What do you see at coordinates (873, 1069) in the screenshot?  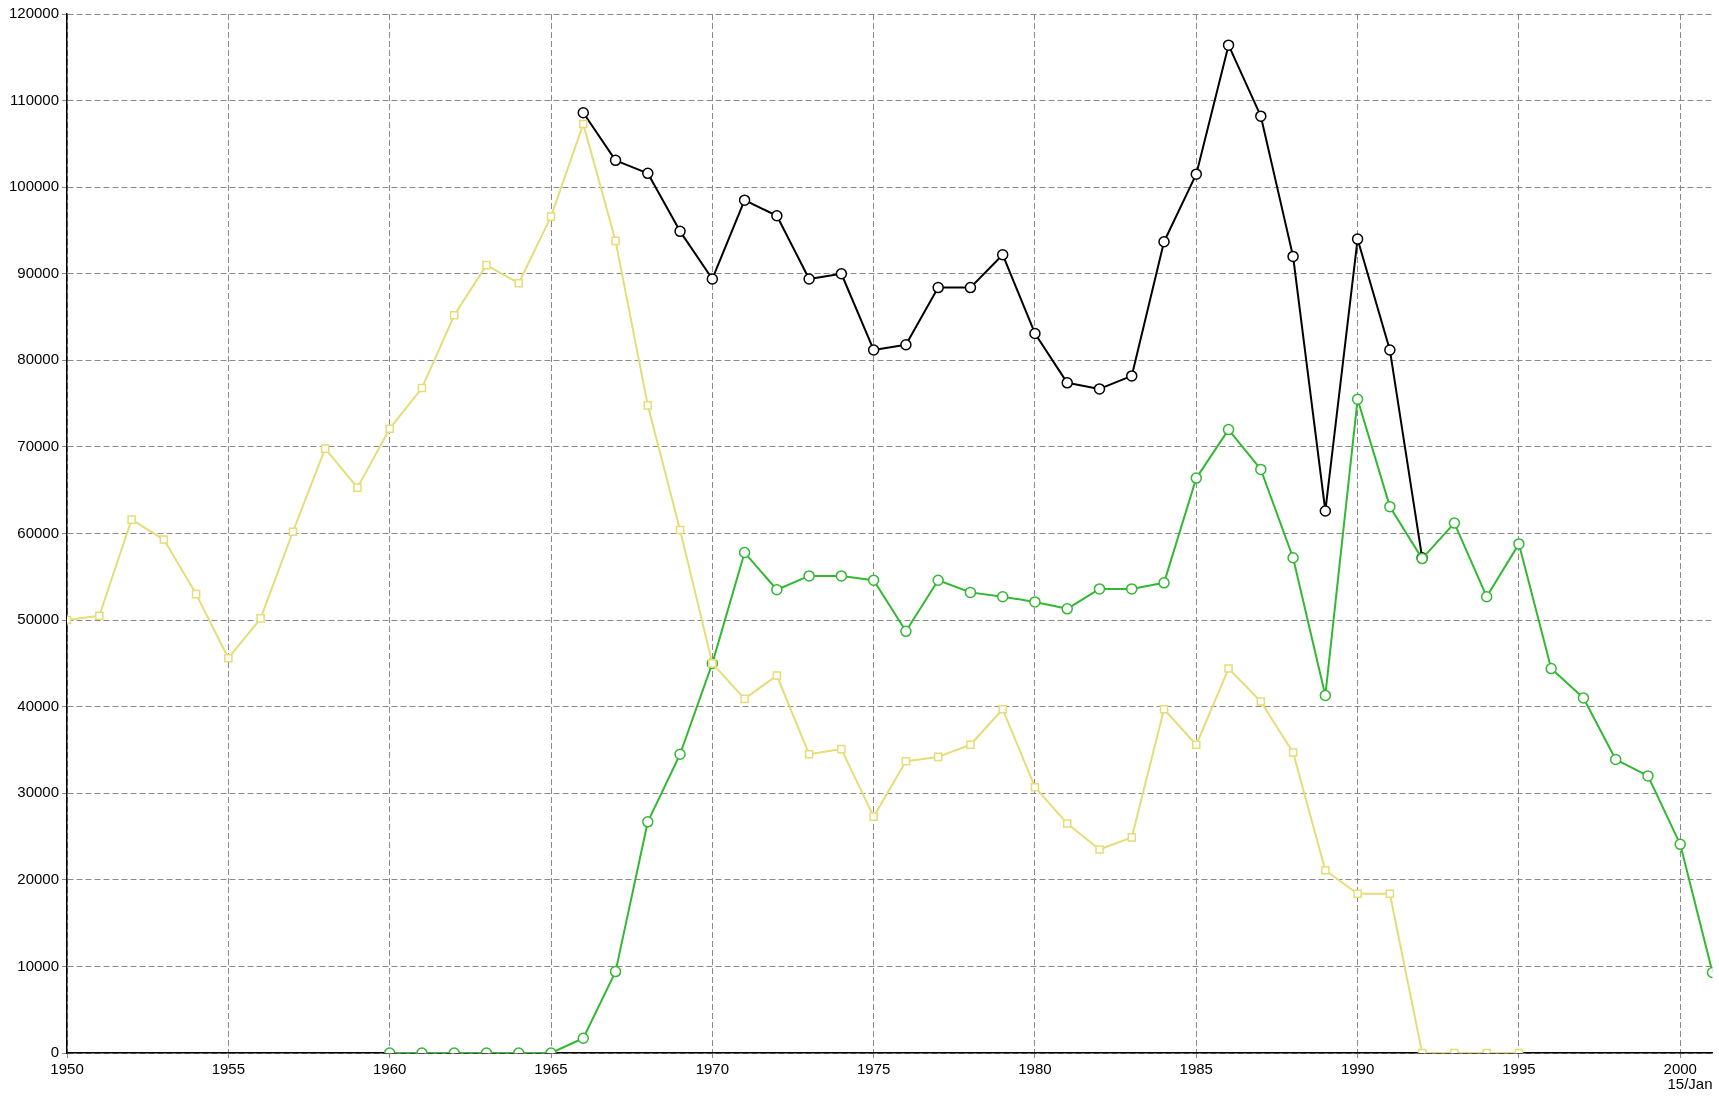 I see `x-tick-label: 1975` at bounding box center [873, 1069].